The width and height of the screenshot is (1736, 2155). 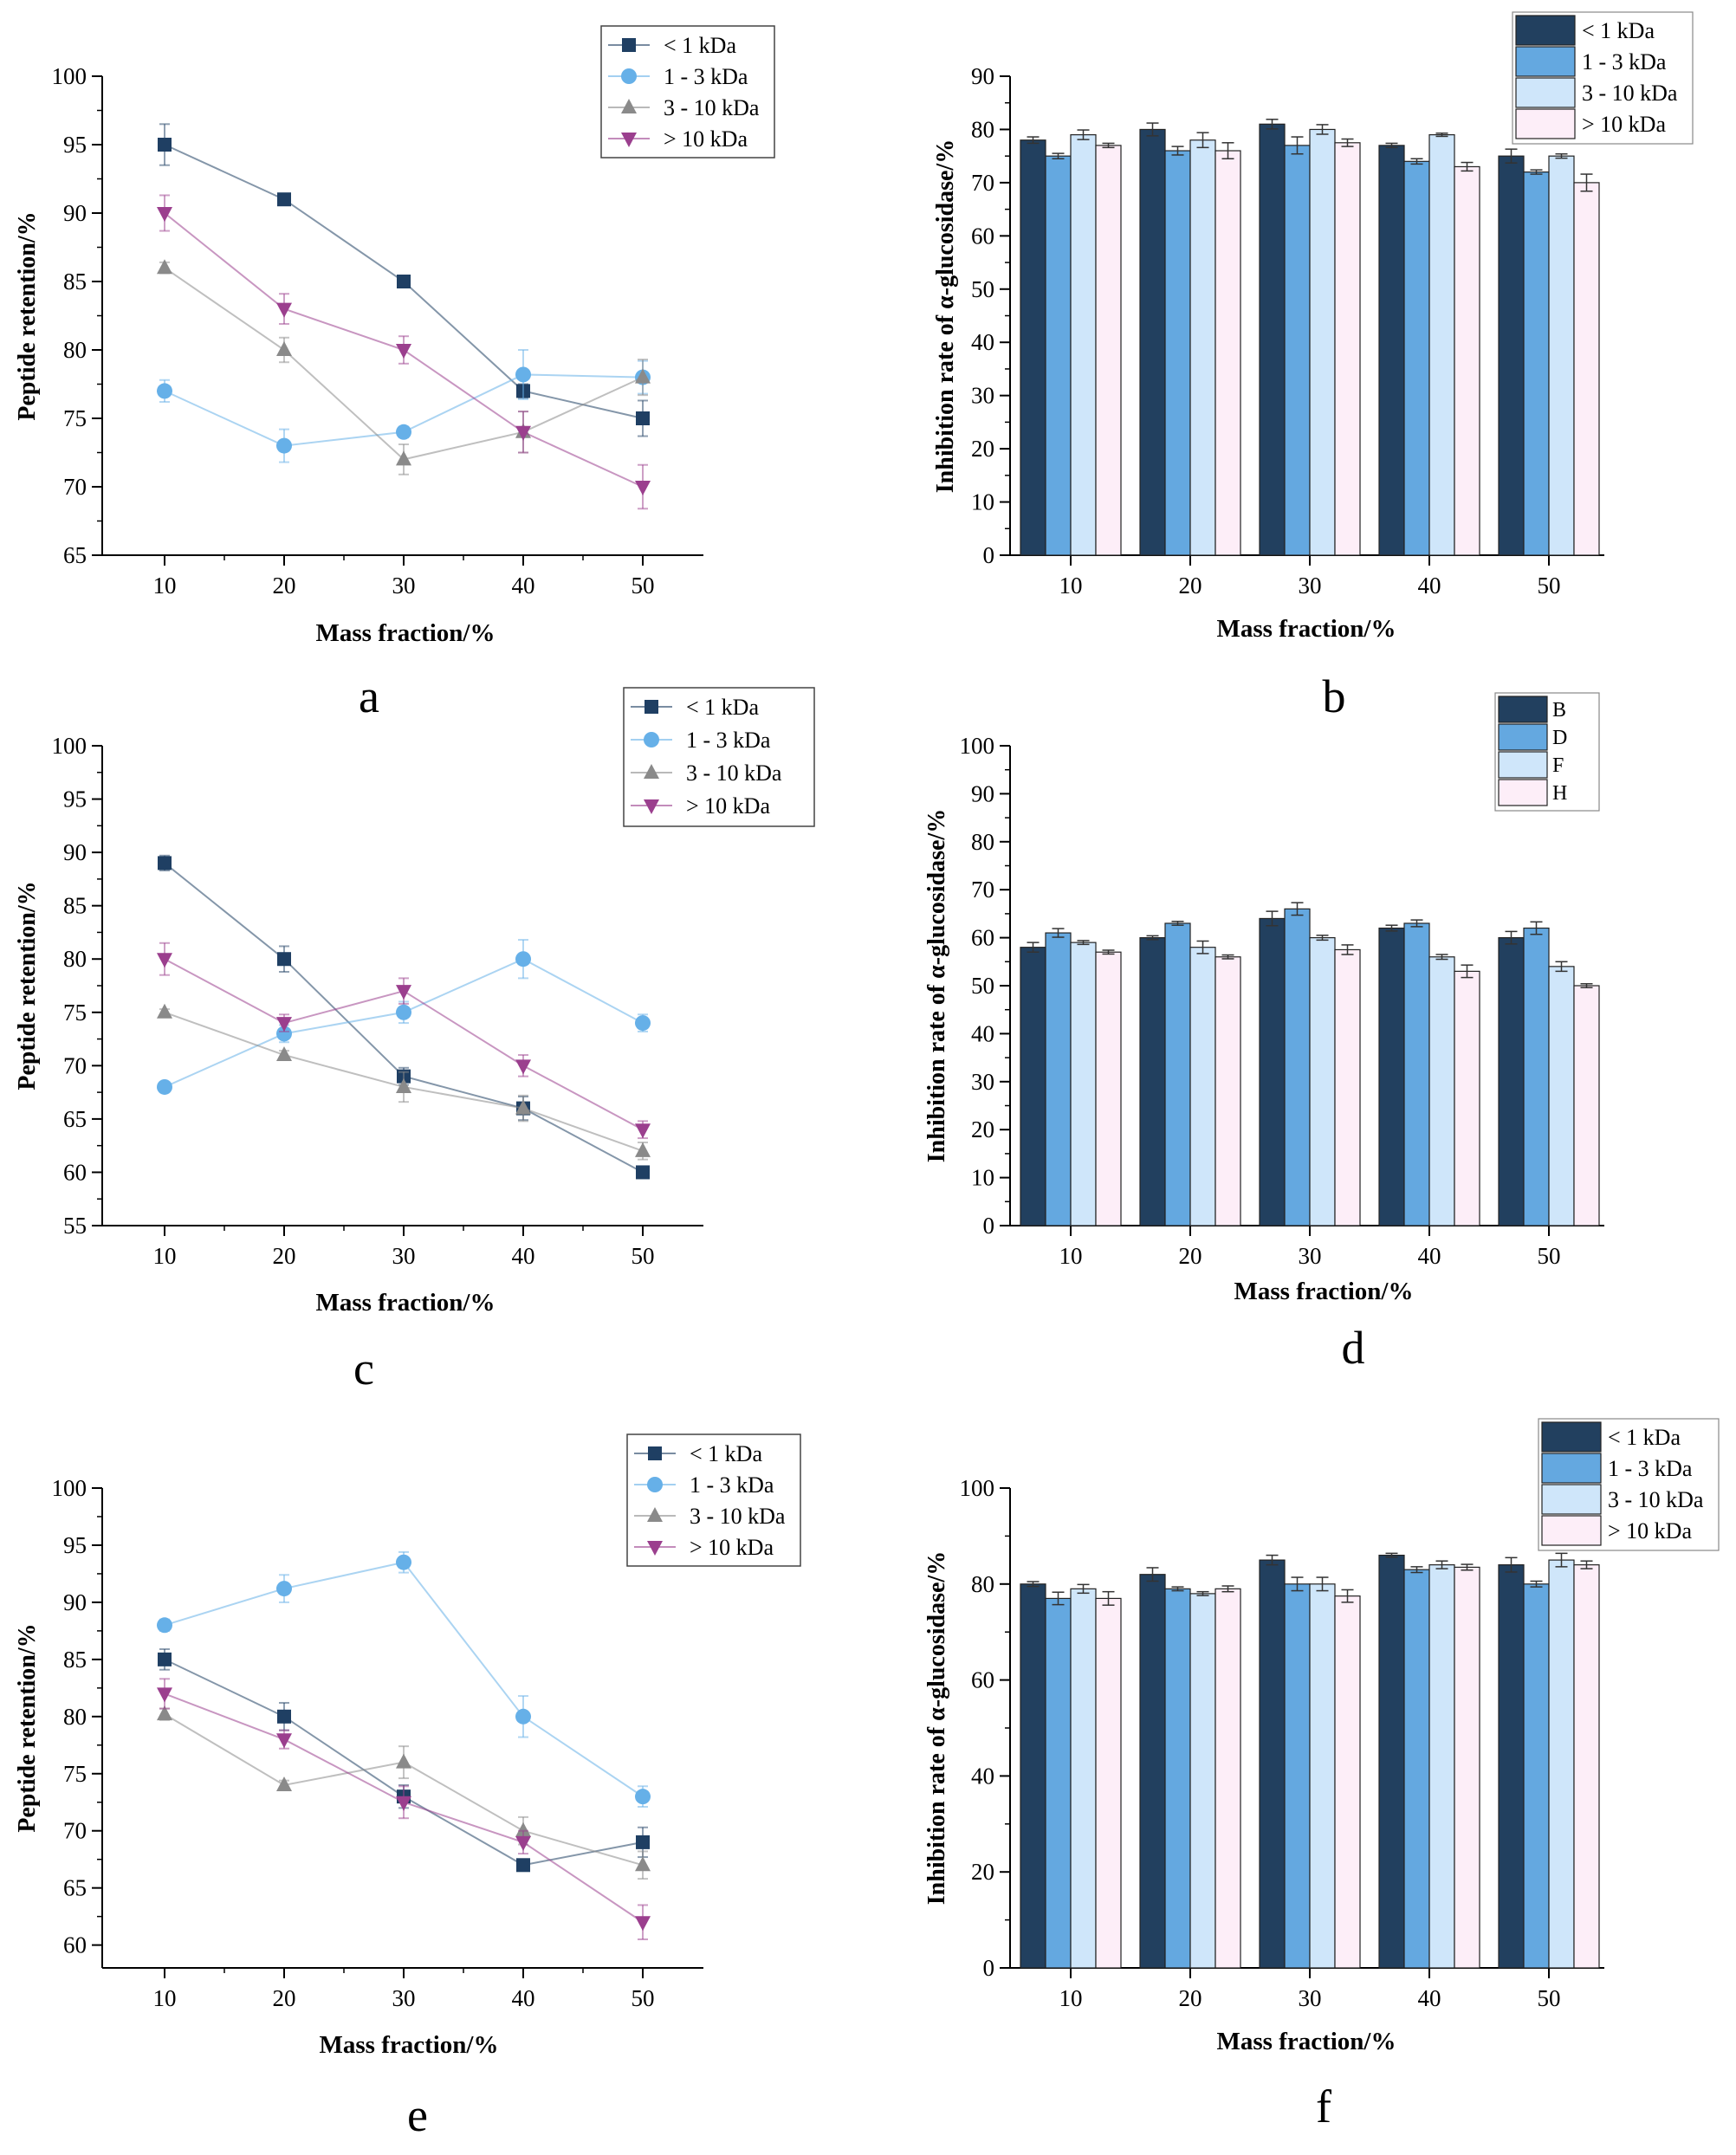 What do you see at coordinates (1307, 629) in the screenshot?
I see `x-axis-title: Mass fraction/%` at bounding box center [1307, 629].